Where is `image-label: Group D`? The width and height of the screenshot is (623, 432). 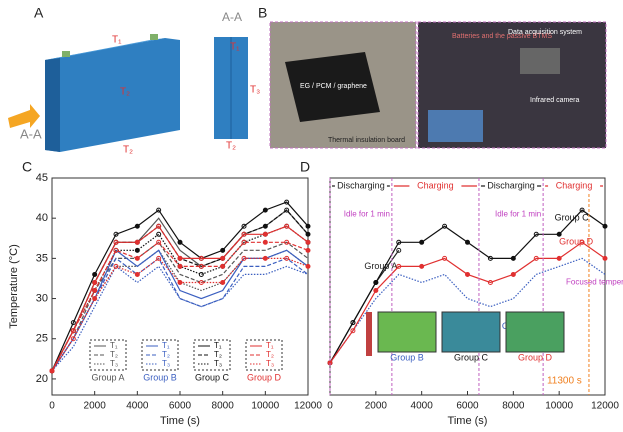
image-label: Group D is located at coordinates (535, 357).